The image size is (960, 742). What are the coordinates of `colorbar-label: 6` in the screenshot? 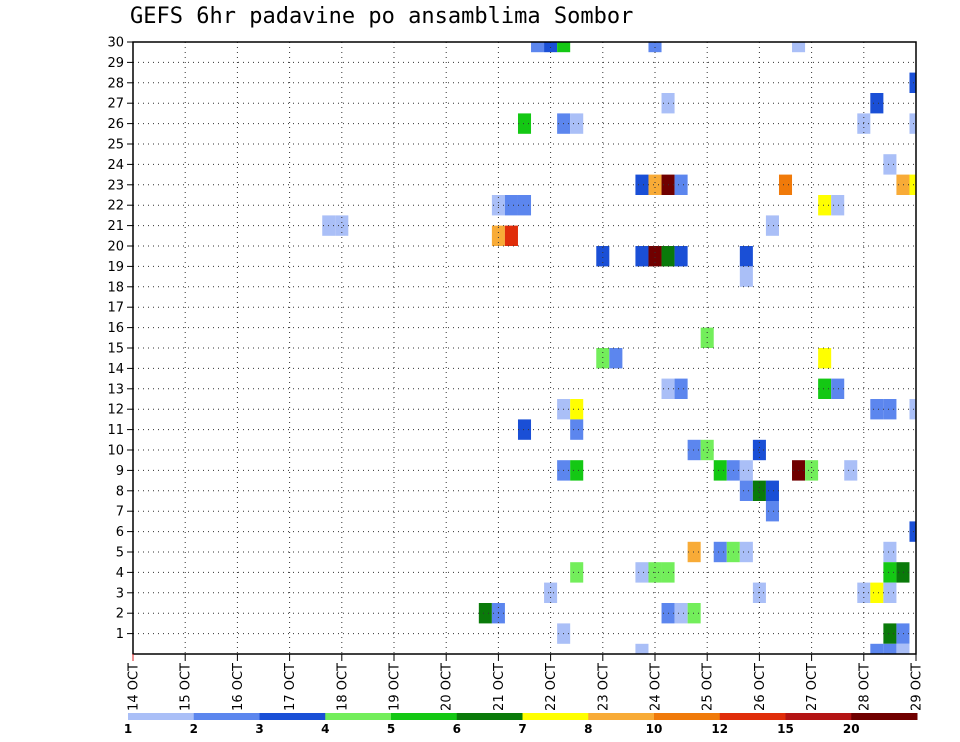 It's located at (457, 729).